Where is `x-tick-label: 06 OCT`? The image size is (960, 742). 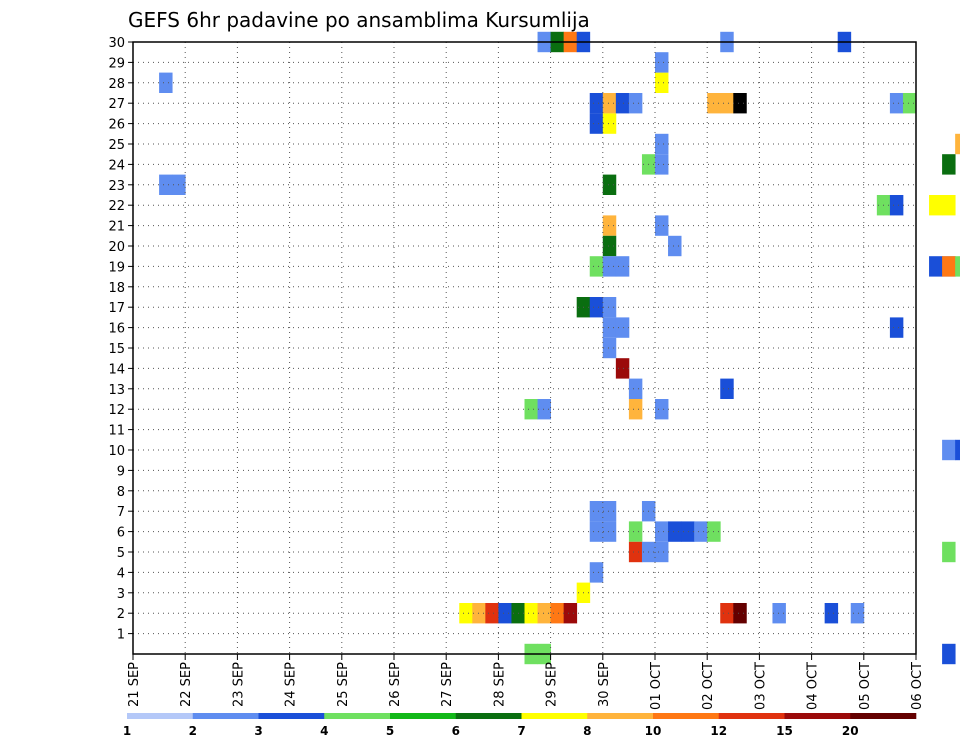 x-tick-label: 06 OCT is located at coordinates (917, 686).